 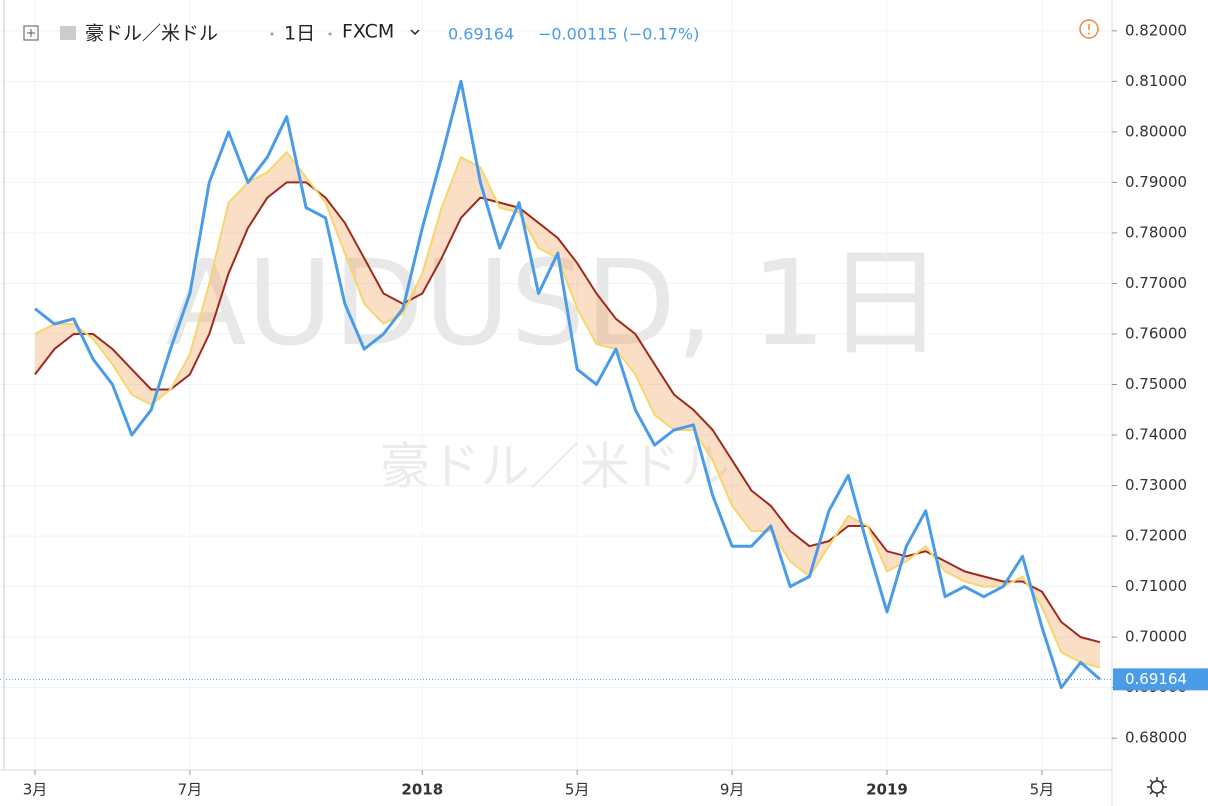 What do you see at coordinates (1156, 536) in the screenshot?
I see `y-tick-label: 0.72000` at bounding box center [1156, 536].